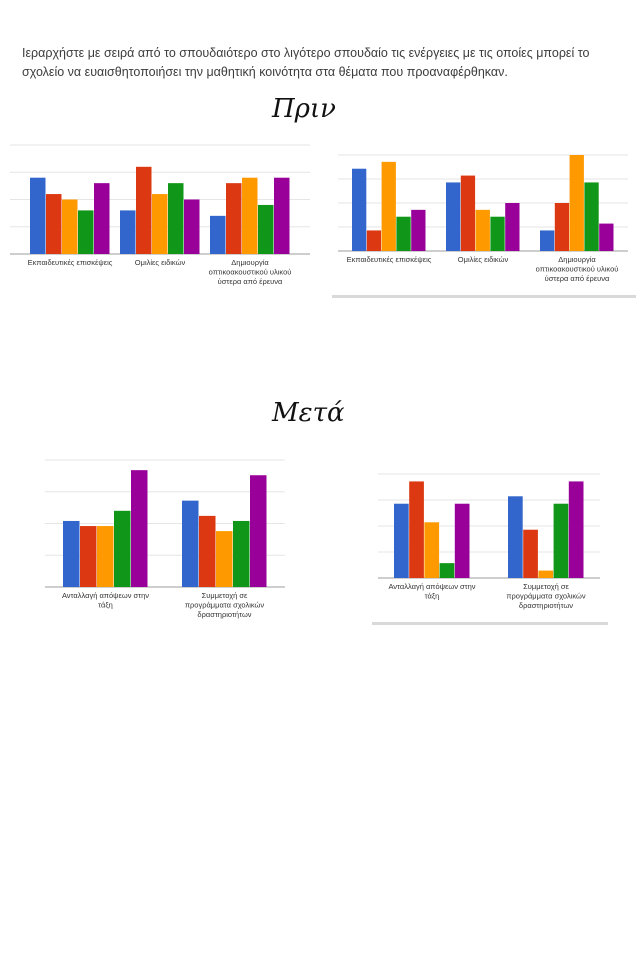  What do you see at coordinates (308, 413) in the screenshot?
I see `heading-after: Μετά` at bounding box center [308, 413].